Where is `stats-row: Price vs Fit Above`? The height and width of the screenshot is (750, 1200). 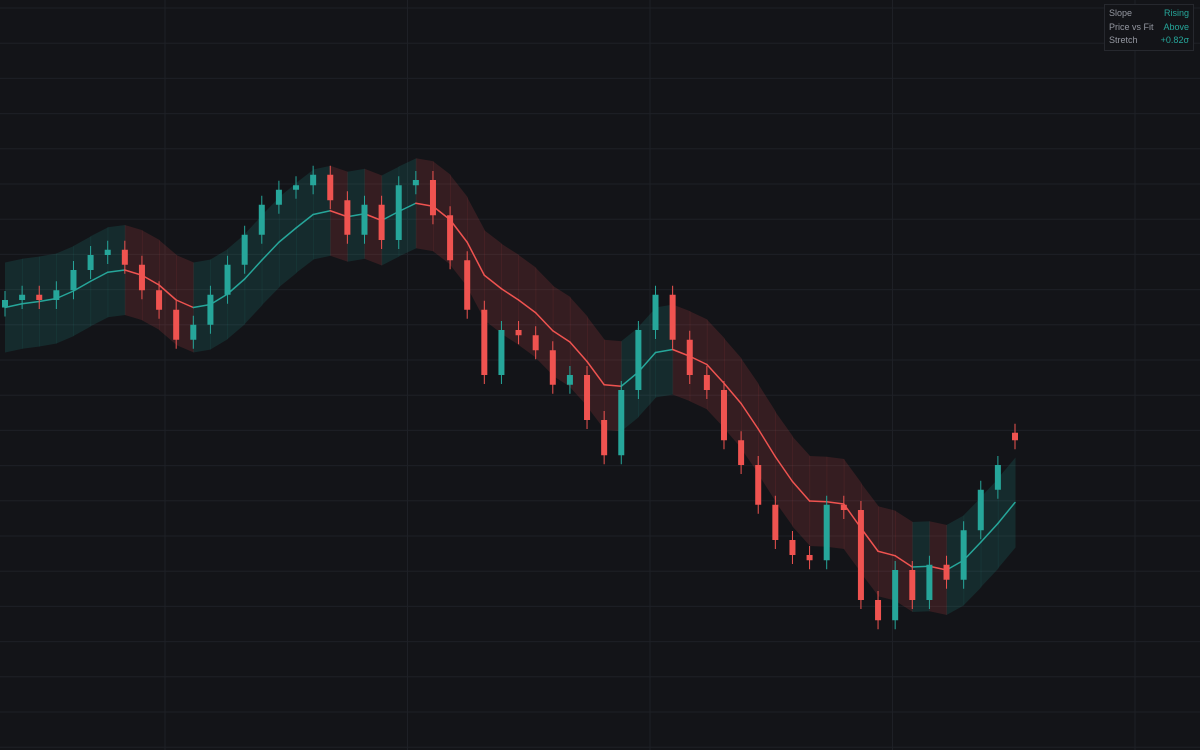 stats-row: Price vs Fit Above is located at coordinates (1149, 28).